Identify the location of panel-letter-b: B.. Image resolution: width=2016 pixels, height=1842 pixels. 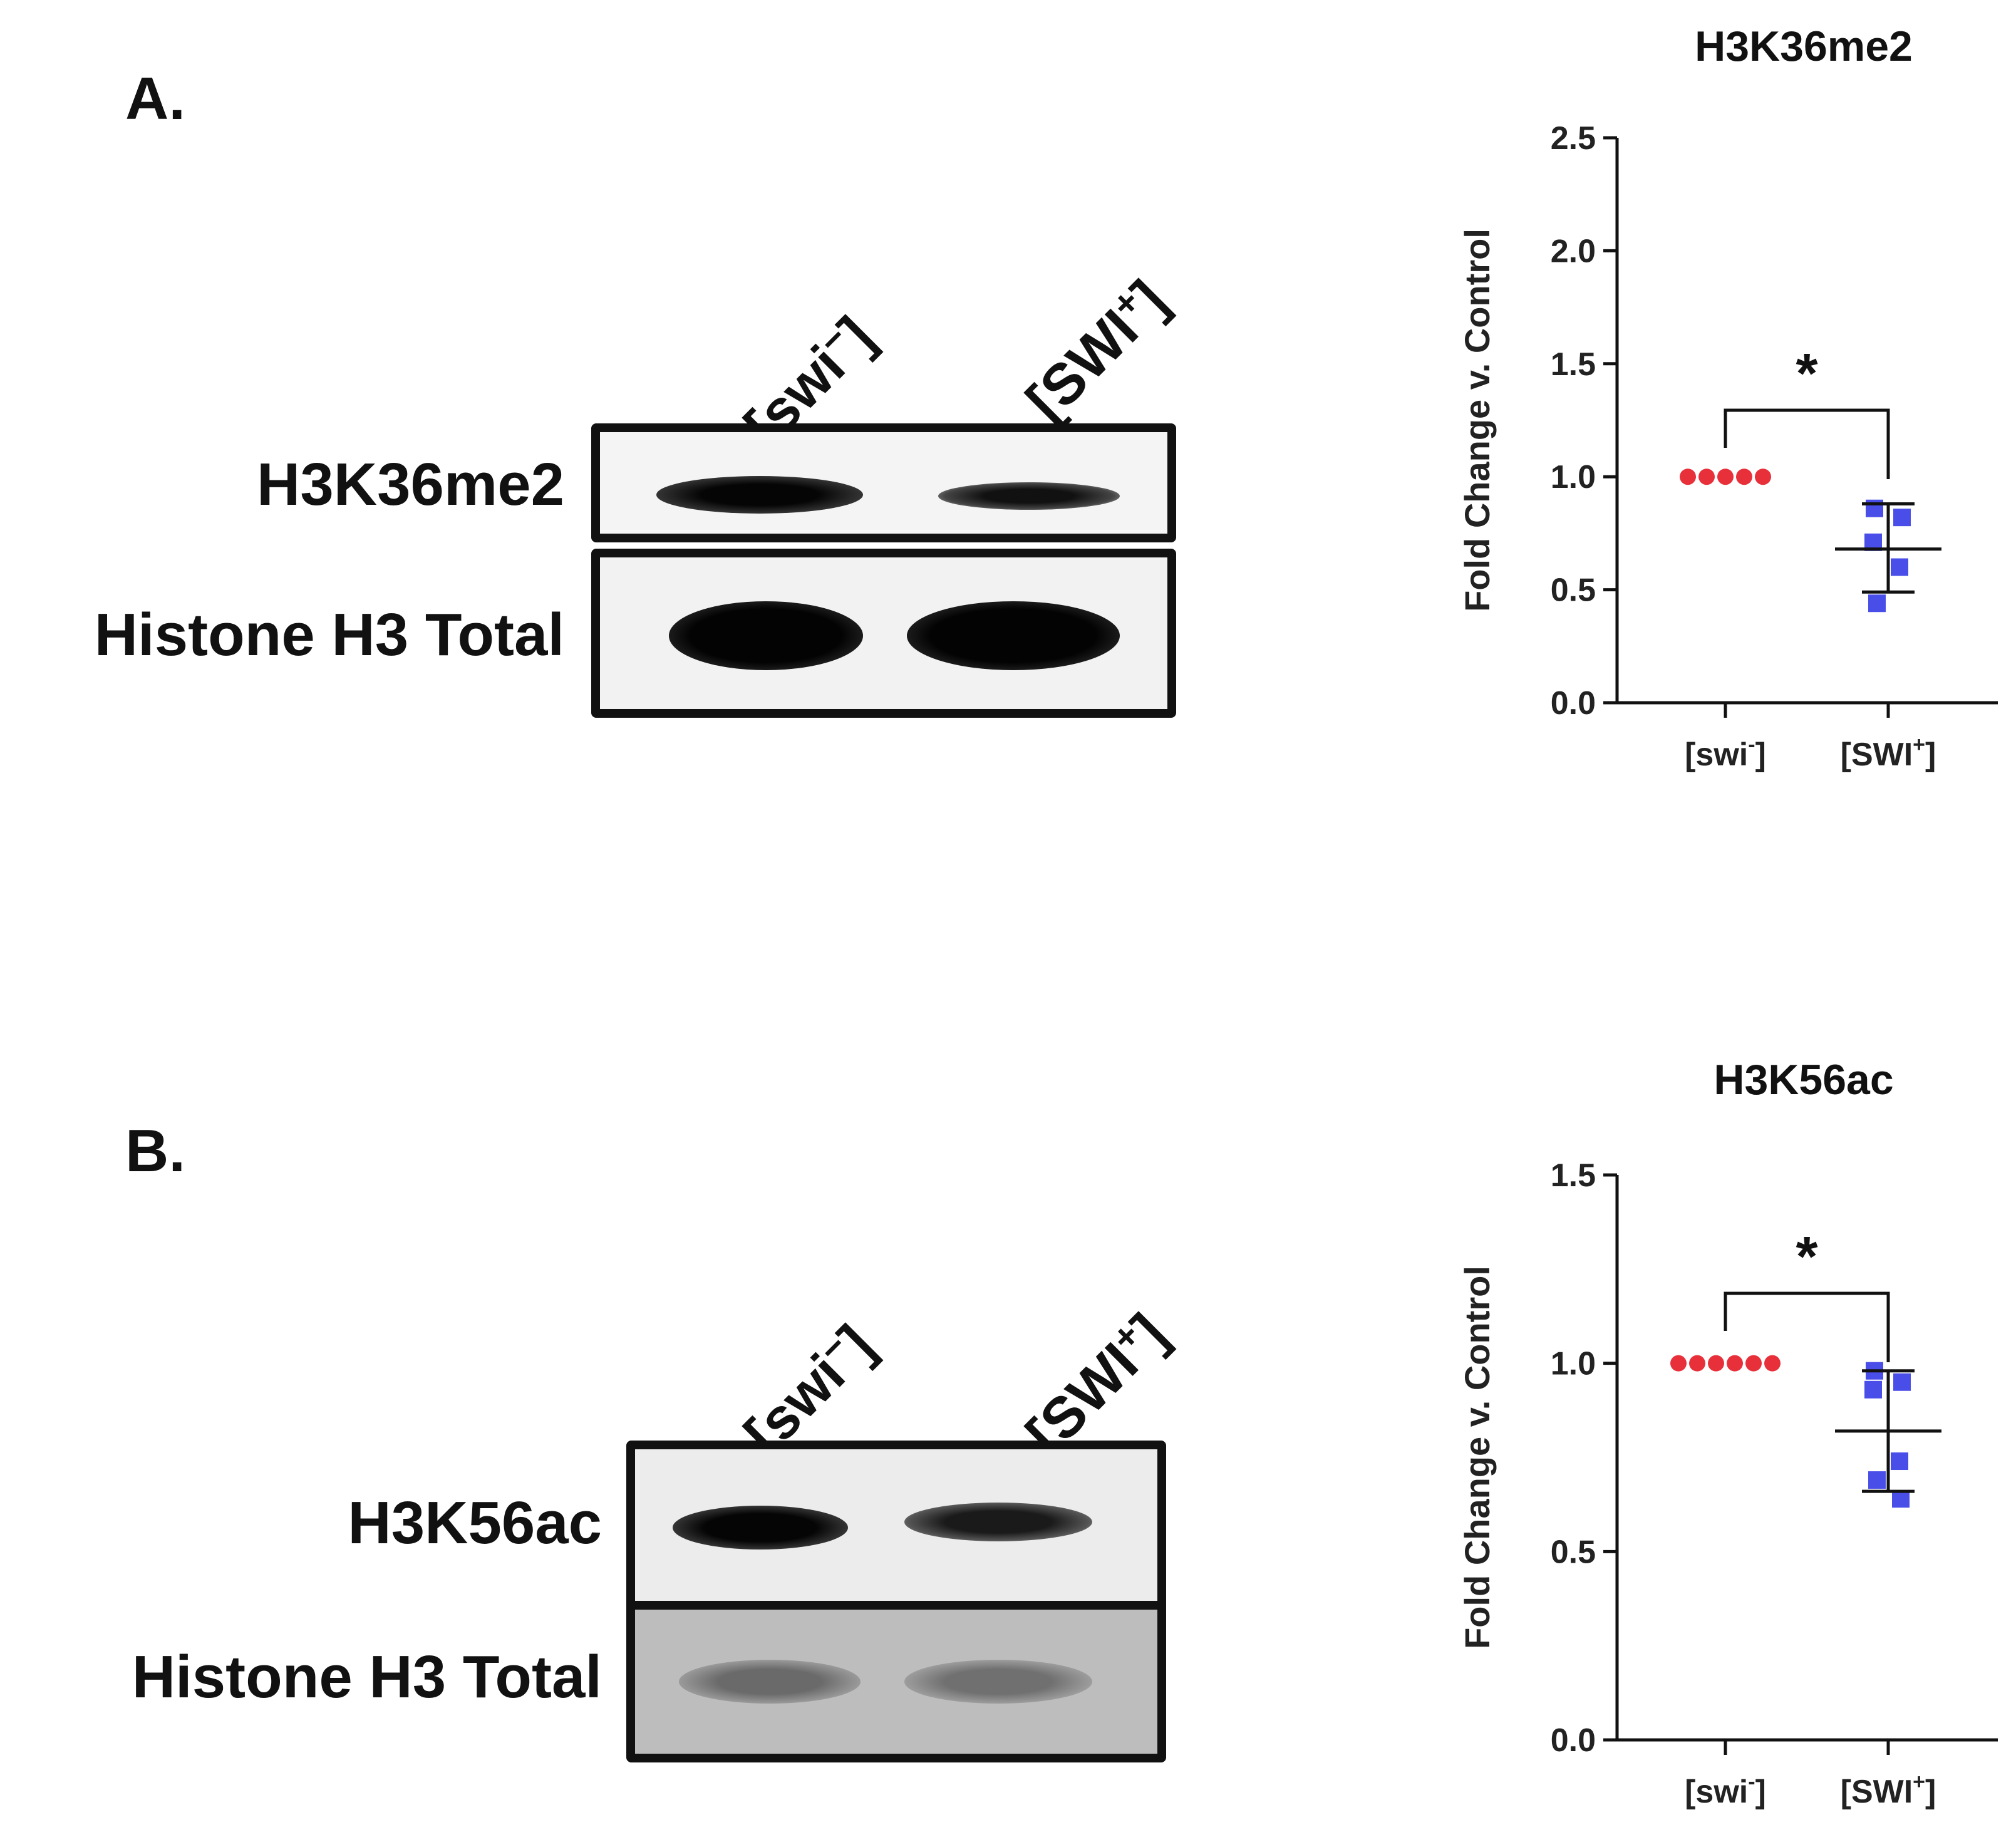
(155, 1150).